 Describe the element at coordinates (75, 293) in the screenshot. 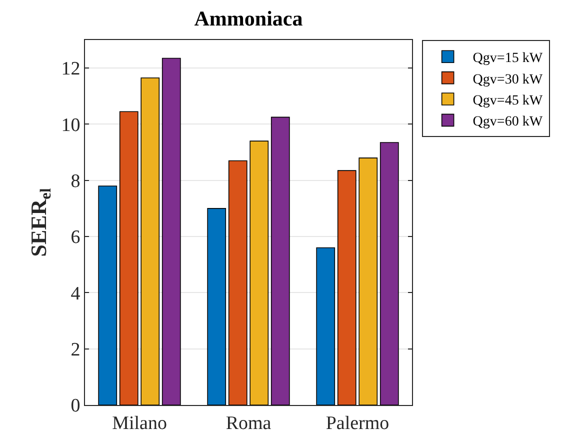

I see `y-tick-label: 4` at that location.